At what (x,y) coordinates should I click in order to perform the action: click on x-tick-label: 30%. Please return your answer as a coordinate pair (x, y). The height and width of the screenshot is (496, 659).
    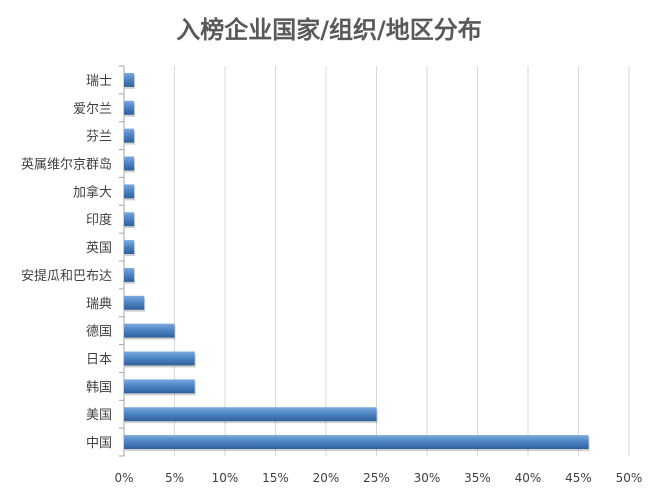
    Looking at the image, I should click on (427, 478).